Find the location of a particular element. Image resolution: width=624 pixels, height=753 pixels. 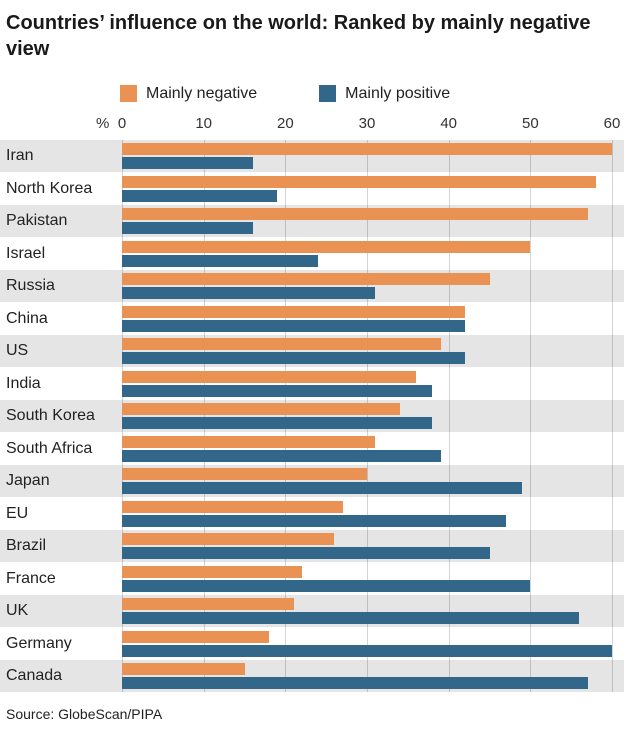

chart-row: France is located at coordinates (312, 578).